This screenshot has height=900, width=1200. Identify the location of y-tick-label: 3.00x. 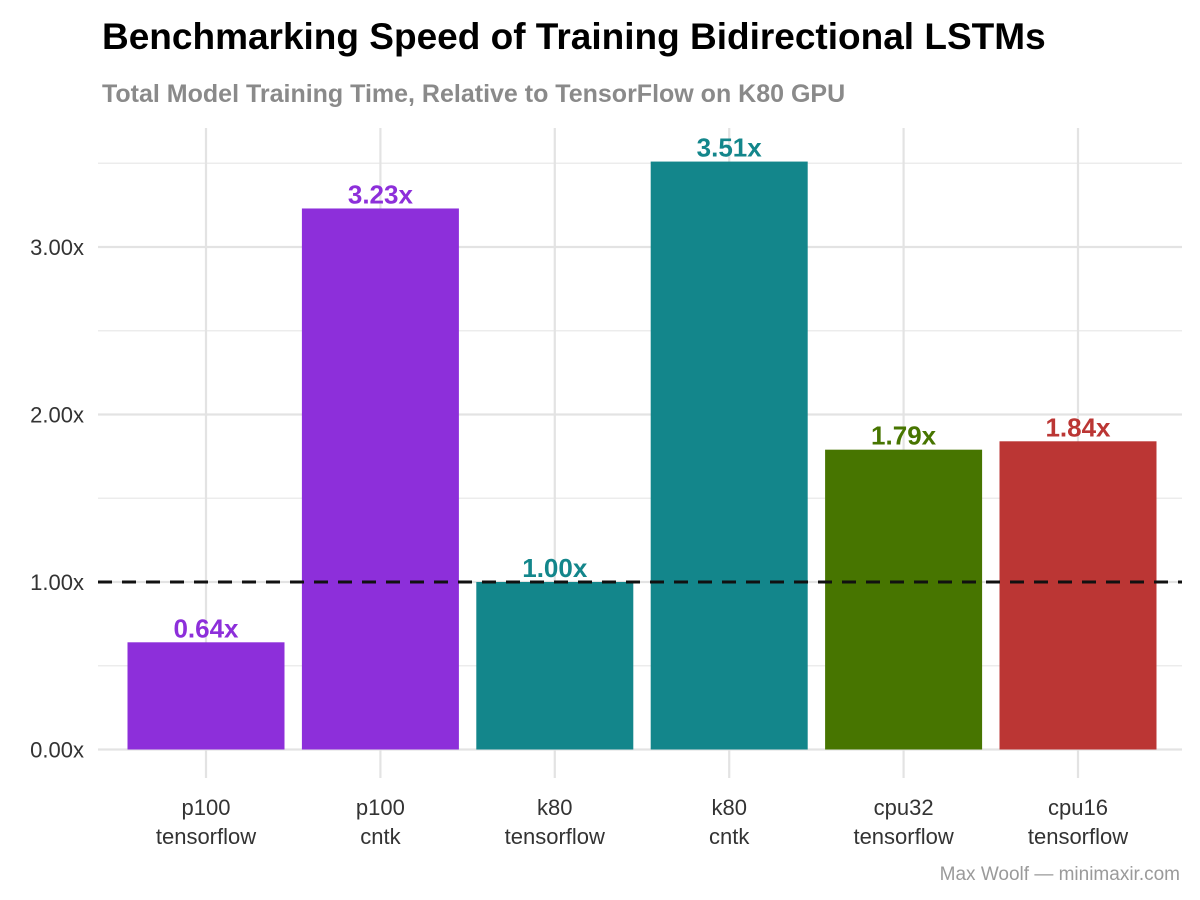
(57, 247).